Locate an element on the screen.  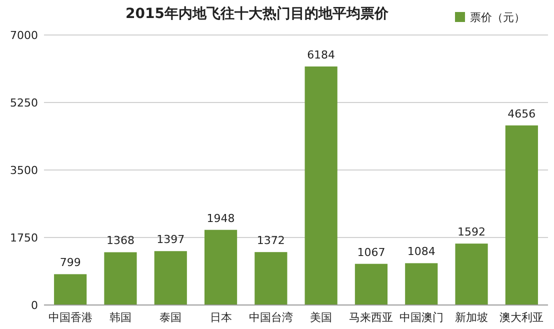
y-tick-label: 5250 is located at coordinates (24, 103).